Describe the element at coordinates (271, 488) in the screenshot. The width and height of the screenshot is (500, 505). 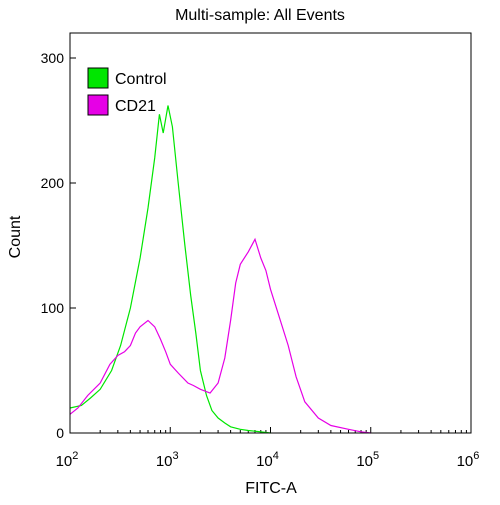
I see `x-axis-label: FITC-A` at that location.